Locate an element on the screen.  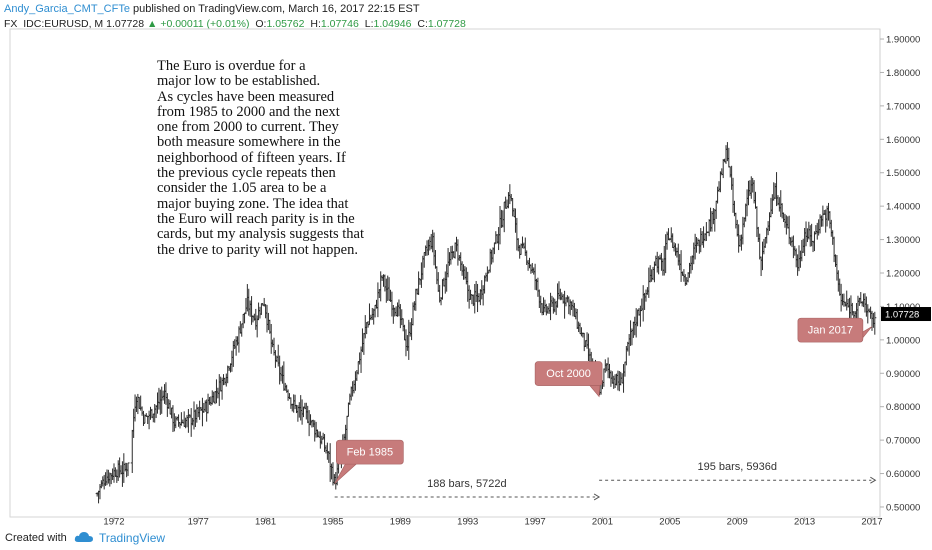
close-value: 1.07728 is located at coordinates (446, 24).